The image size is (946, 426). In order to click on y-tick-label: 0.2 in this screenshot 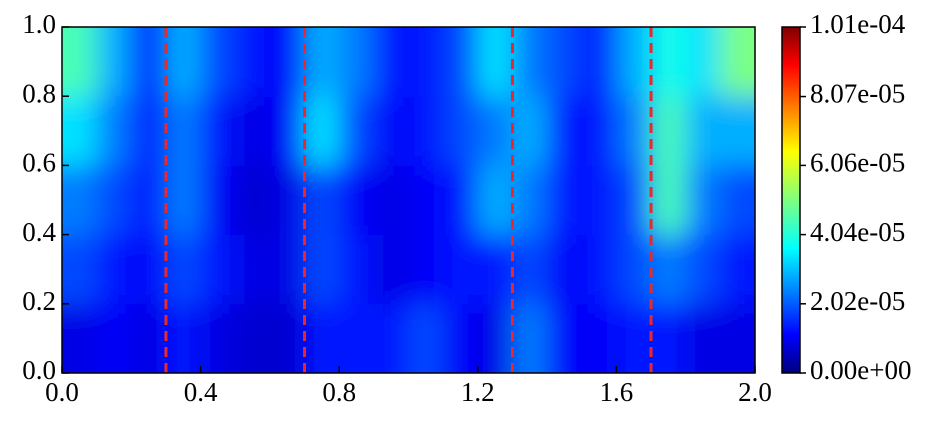, I will do `click(39, 301)`.